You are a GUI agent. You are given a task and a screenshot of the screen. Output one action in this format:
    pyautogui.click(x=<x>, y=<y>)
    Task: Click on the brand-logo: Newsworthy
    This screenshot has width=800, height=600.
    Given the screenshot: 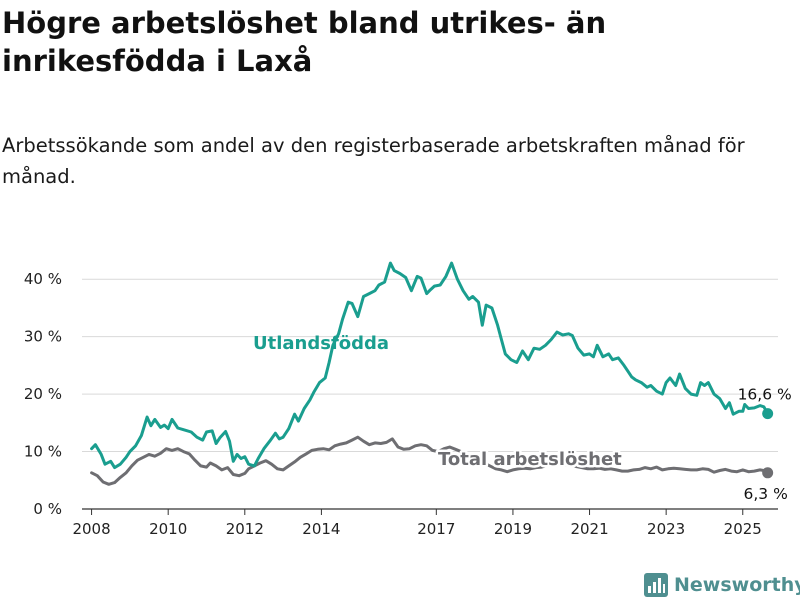 What is the action you would take?
    pyautogui.click(x=722, y=585)
    